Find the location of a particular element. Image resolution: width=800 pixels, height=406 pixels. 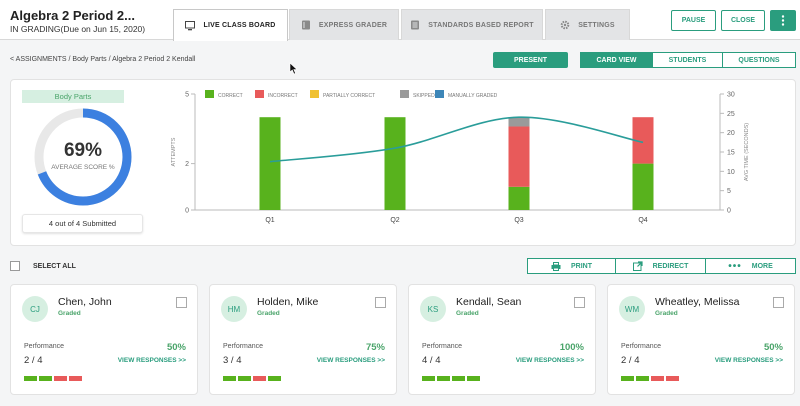

score: 3 / 4 is located at coordinates (232, 360).